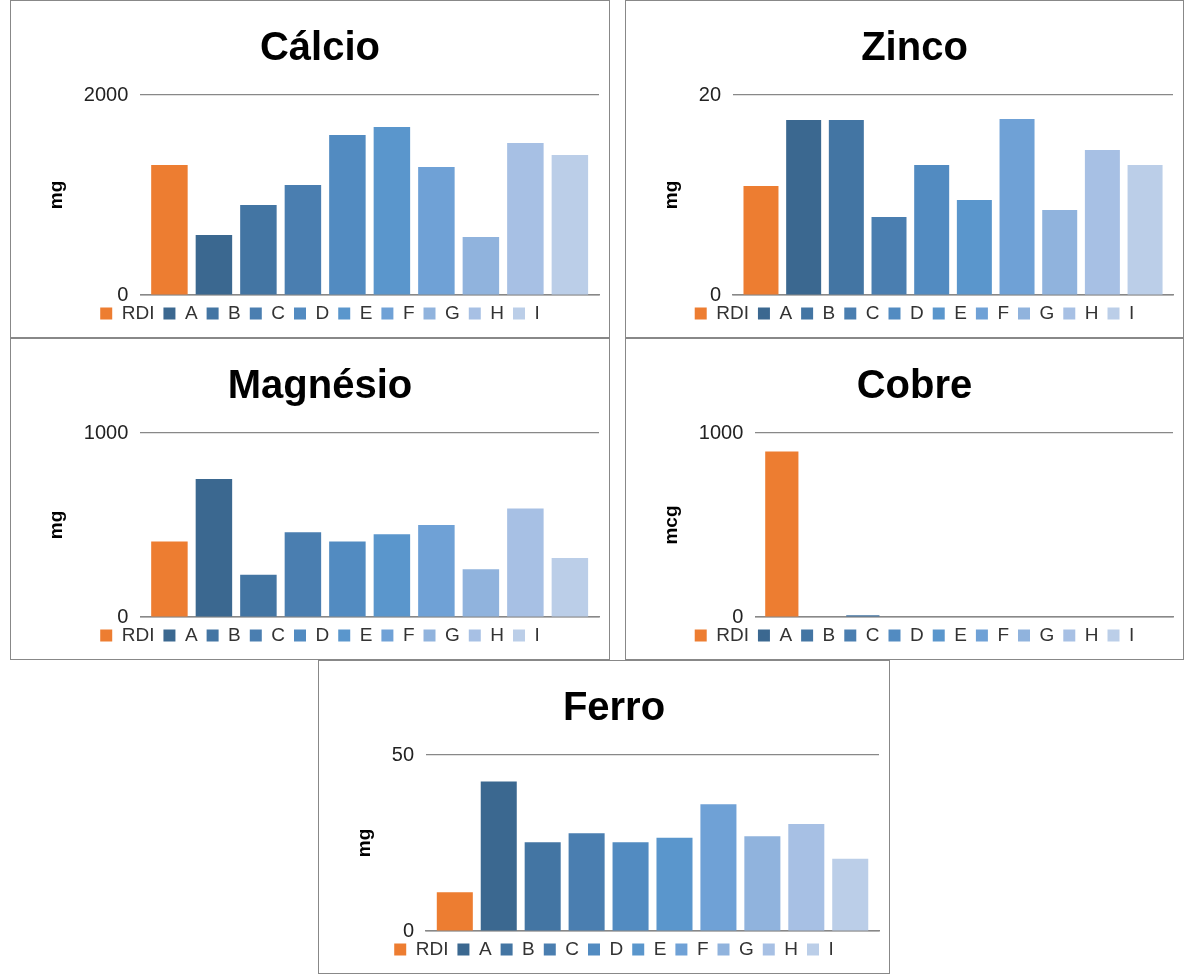  What do you see at coordinates (710, 93) in the screenshot?
I see `y-tick-label: 20` at bounding box center [710, 93].